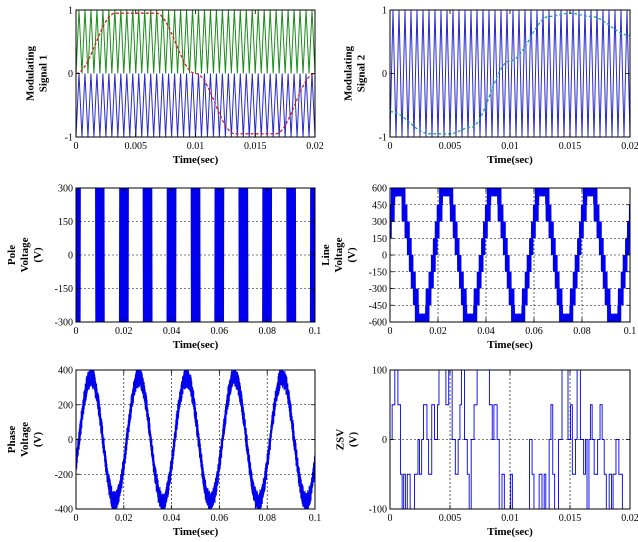 This screenshot has height=542, width=638. I want to click on y-tick-label: -200, so click(64, 475).